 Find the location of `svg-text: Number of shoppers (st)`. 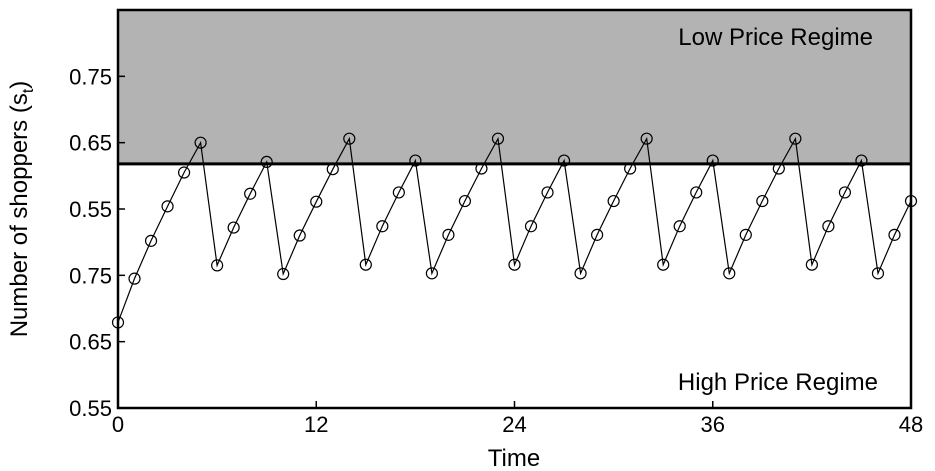

svg-text: Number of shoppers (st) is located at coordinates (21, 209).